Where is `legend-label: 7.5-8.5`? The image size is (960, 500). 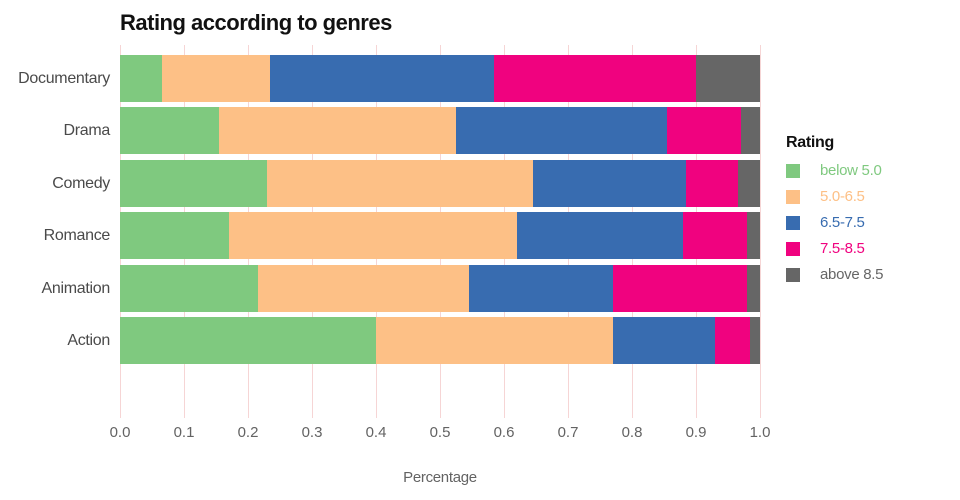 legend-label: 7.5-8.5 is located at coordinates (842, 248).